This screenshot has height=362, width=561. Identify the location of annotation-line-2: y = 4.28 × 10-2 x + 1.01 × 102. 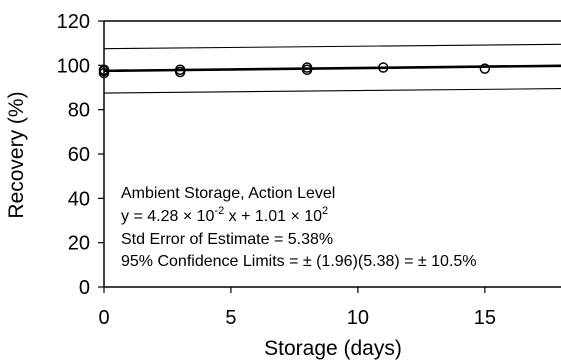
(224, 215).